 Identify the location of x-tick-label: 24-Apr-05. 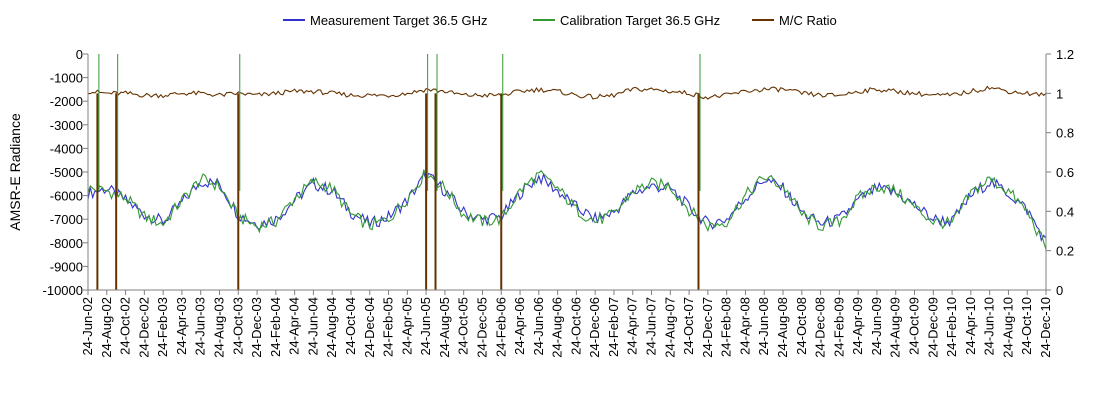
(406, 326).